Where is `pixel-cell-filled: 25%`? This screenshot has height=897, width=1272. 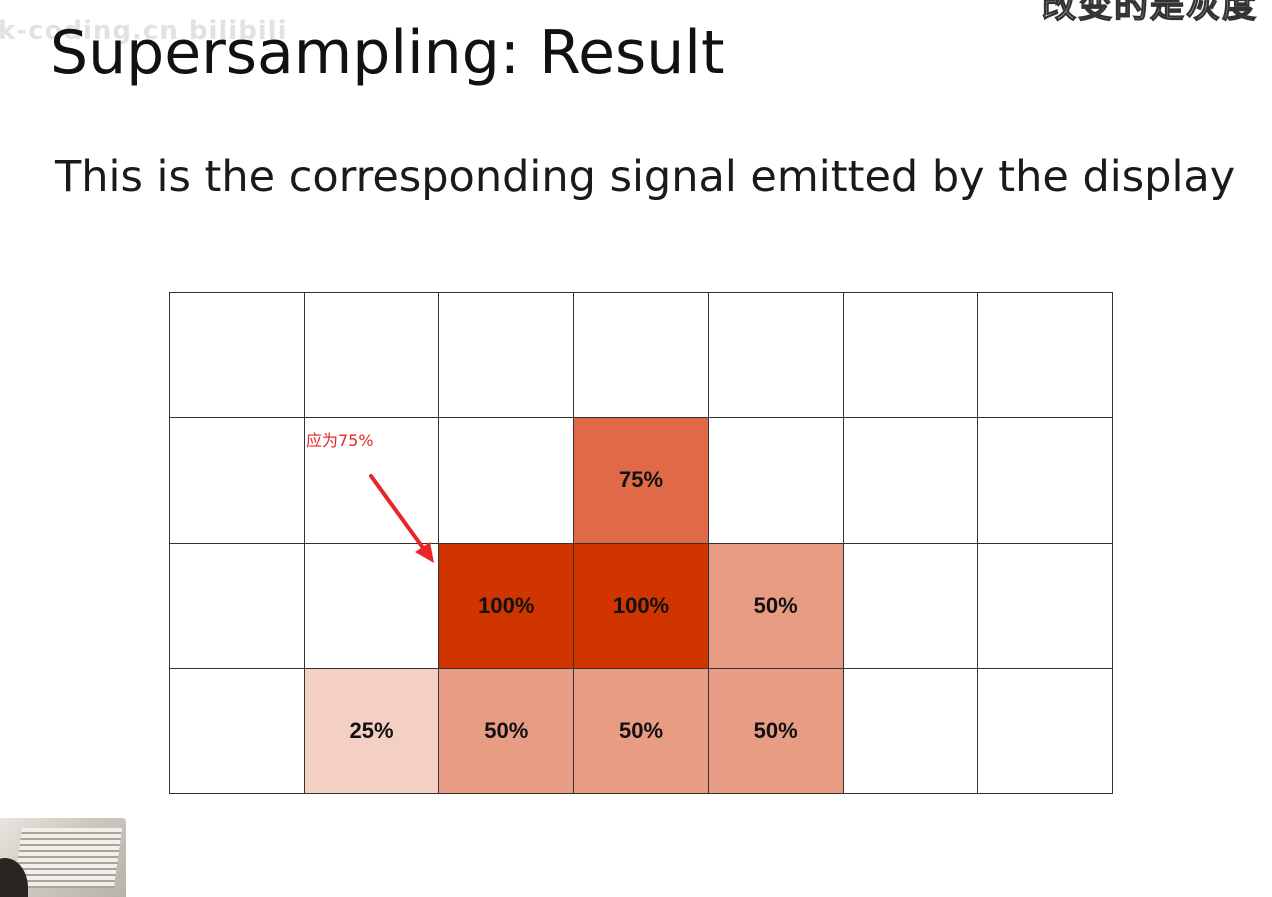
pixel-cell-filled: 25% is located at coordinates (372, 731).